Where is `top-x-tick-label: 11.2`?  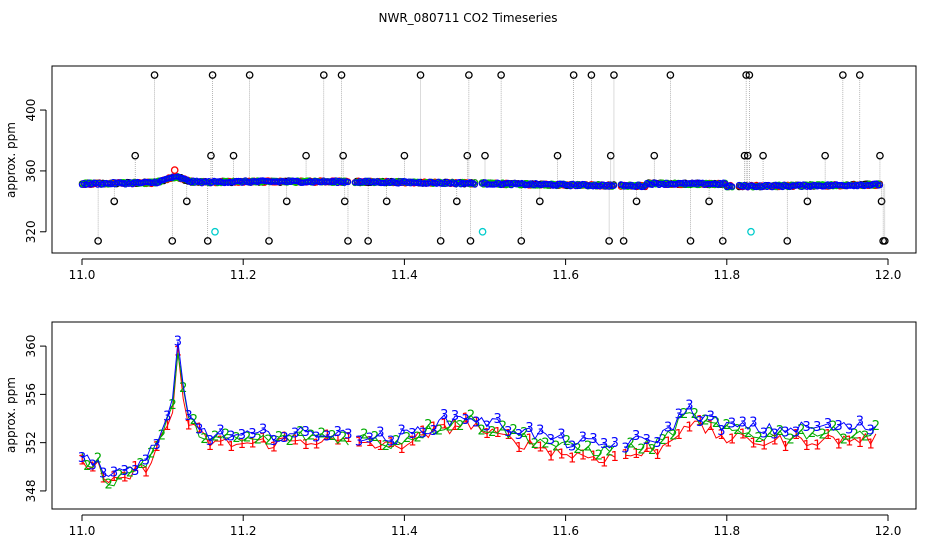 top-x-tick-label: 11.2 is located at coordinates (243, 275).